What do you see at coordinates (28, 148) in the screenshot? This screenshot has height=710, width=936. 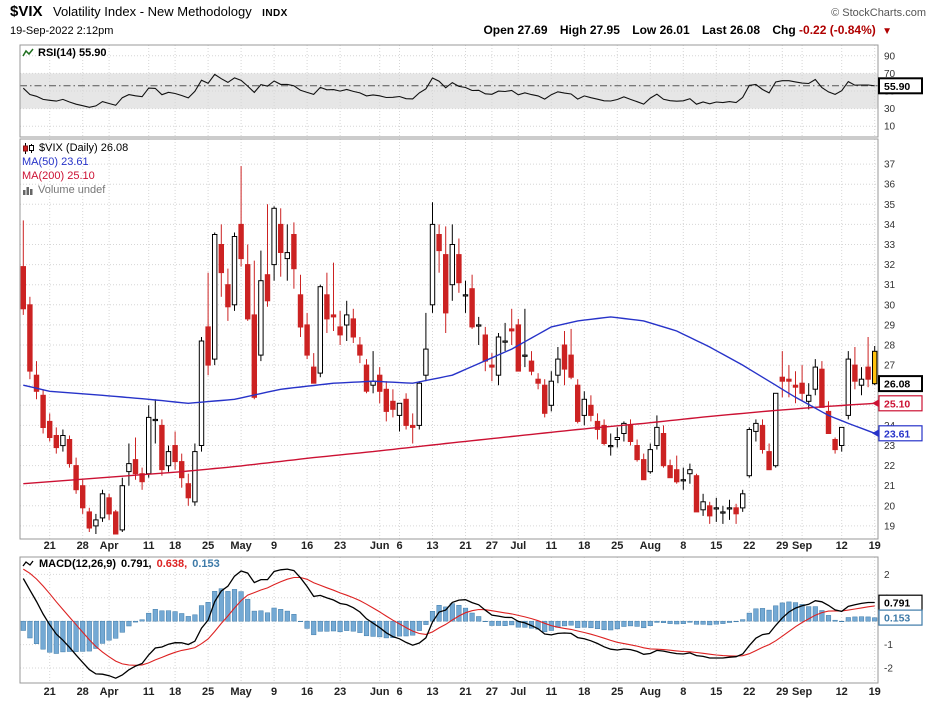 I see `candlestick-icon` at bounding box center [28, 148].